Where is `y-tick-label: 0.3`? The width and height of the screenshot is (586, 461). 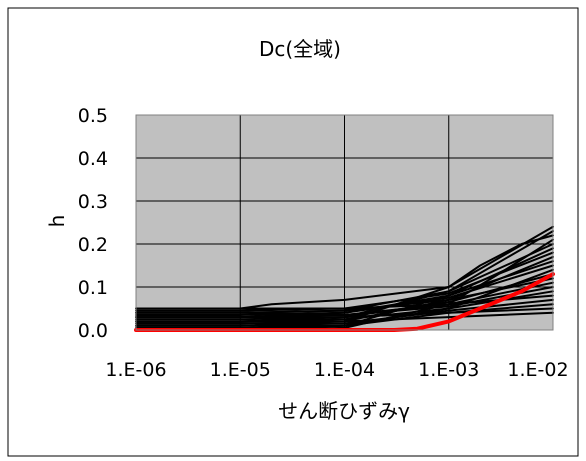 y-tick-label: 0.3 is located at coordinates (93, 202).